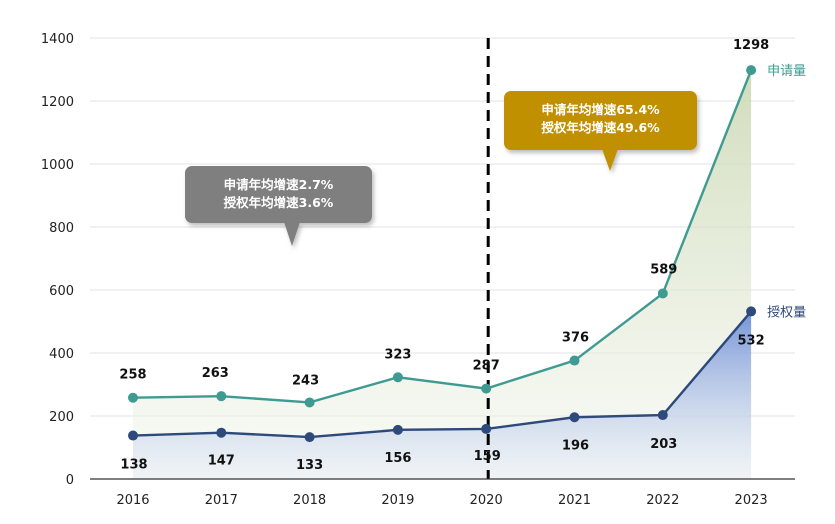 Image resolution: width=835 pixels, height=524 pixels. What do you see at coordinates (61, 417) in the screenshot?
I see `y-tick-label: 200` at bounding box center [61, 417].